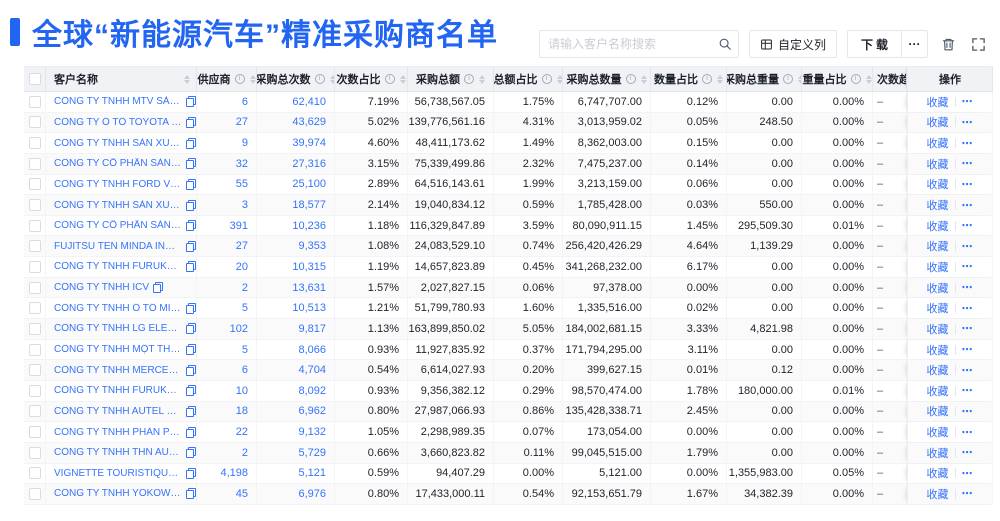 The height and width of the screenshot is (521, 1000). Describe the element at coordinates (227, 432) in the screenshot. I see `suppliers-cell: 22` at that location.